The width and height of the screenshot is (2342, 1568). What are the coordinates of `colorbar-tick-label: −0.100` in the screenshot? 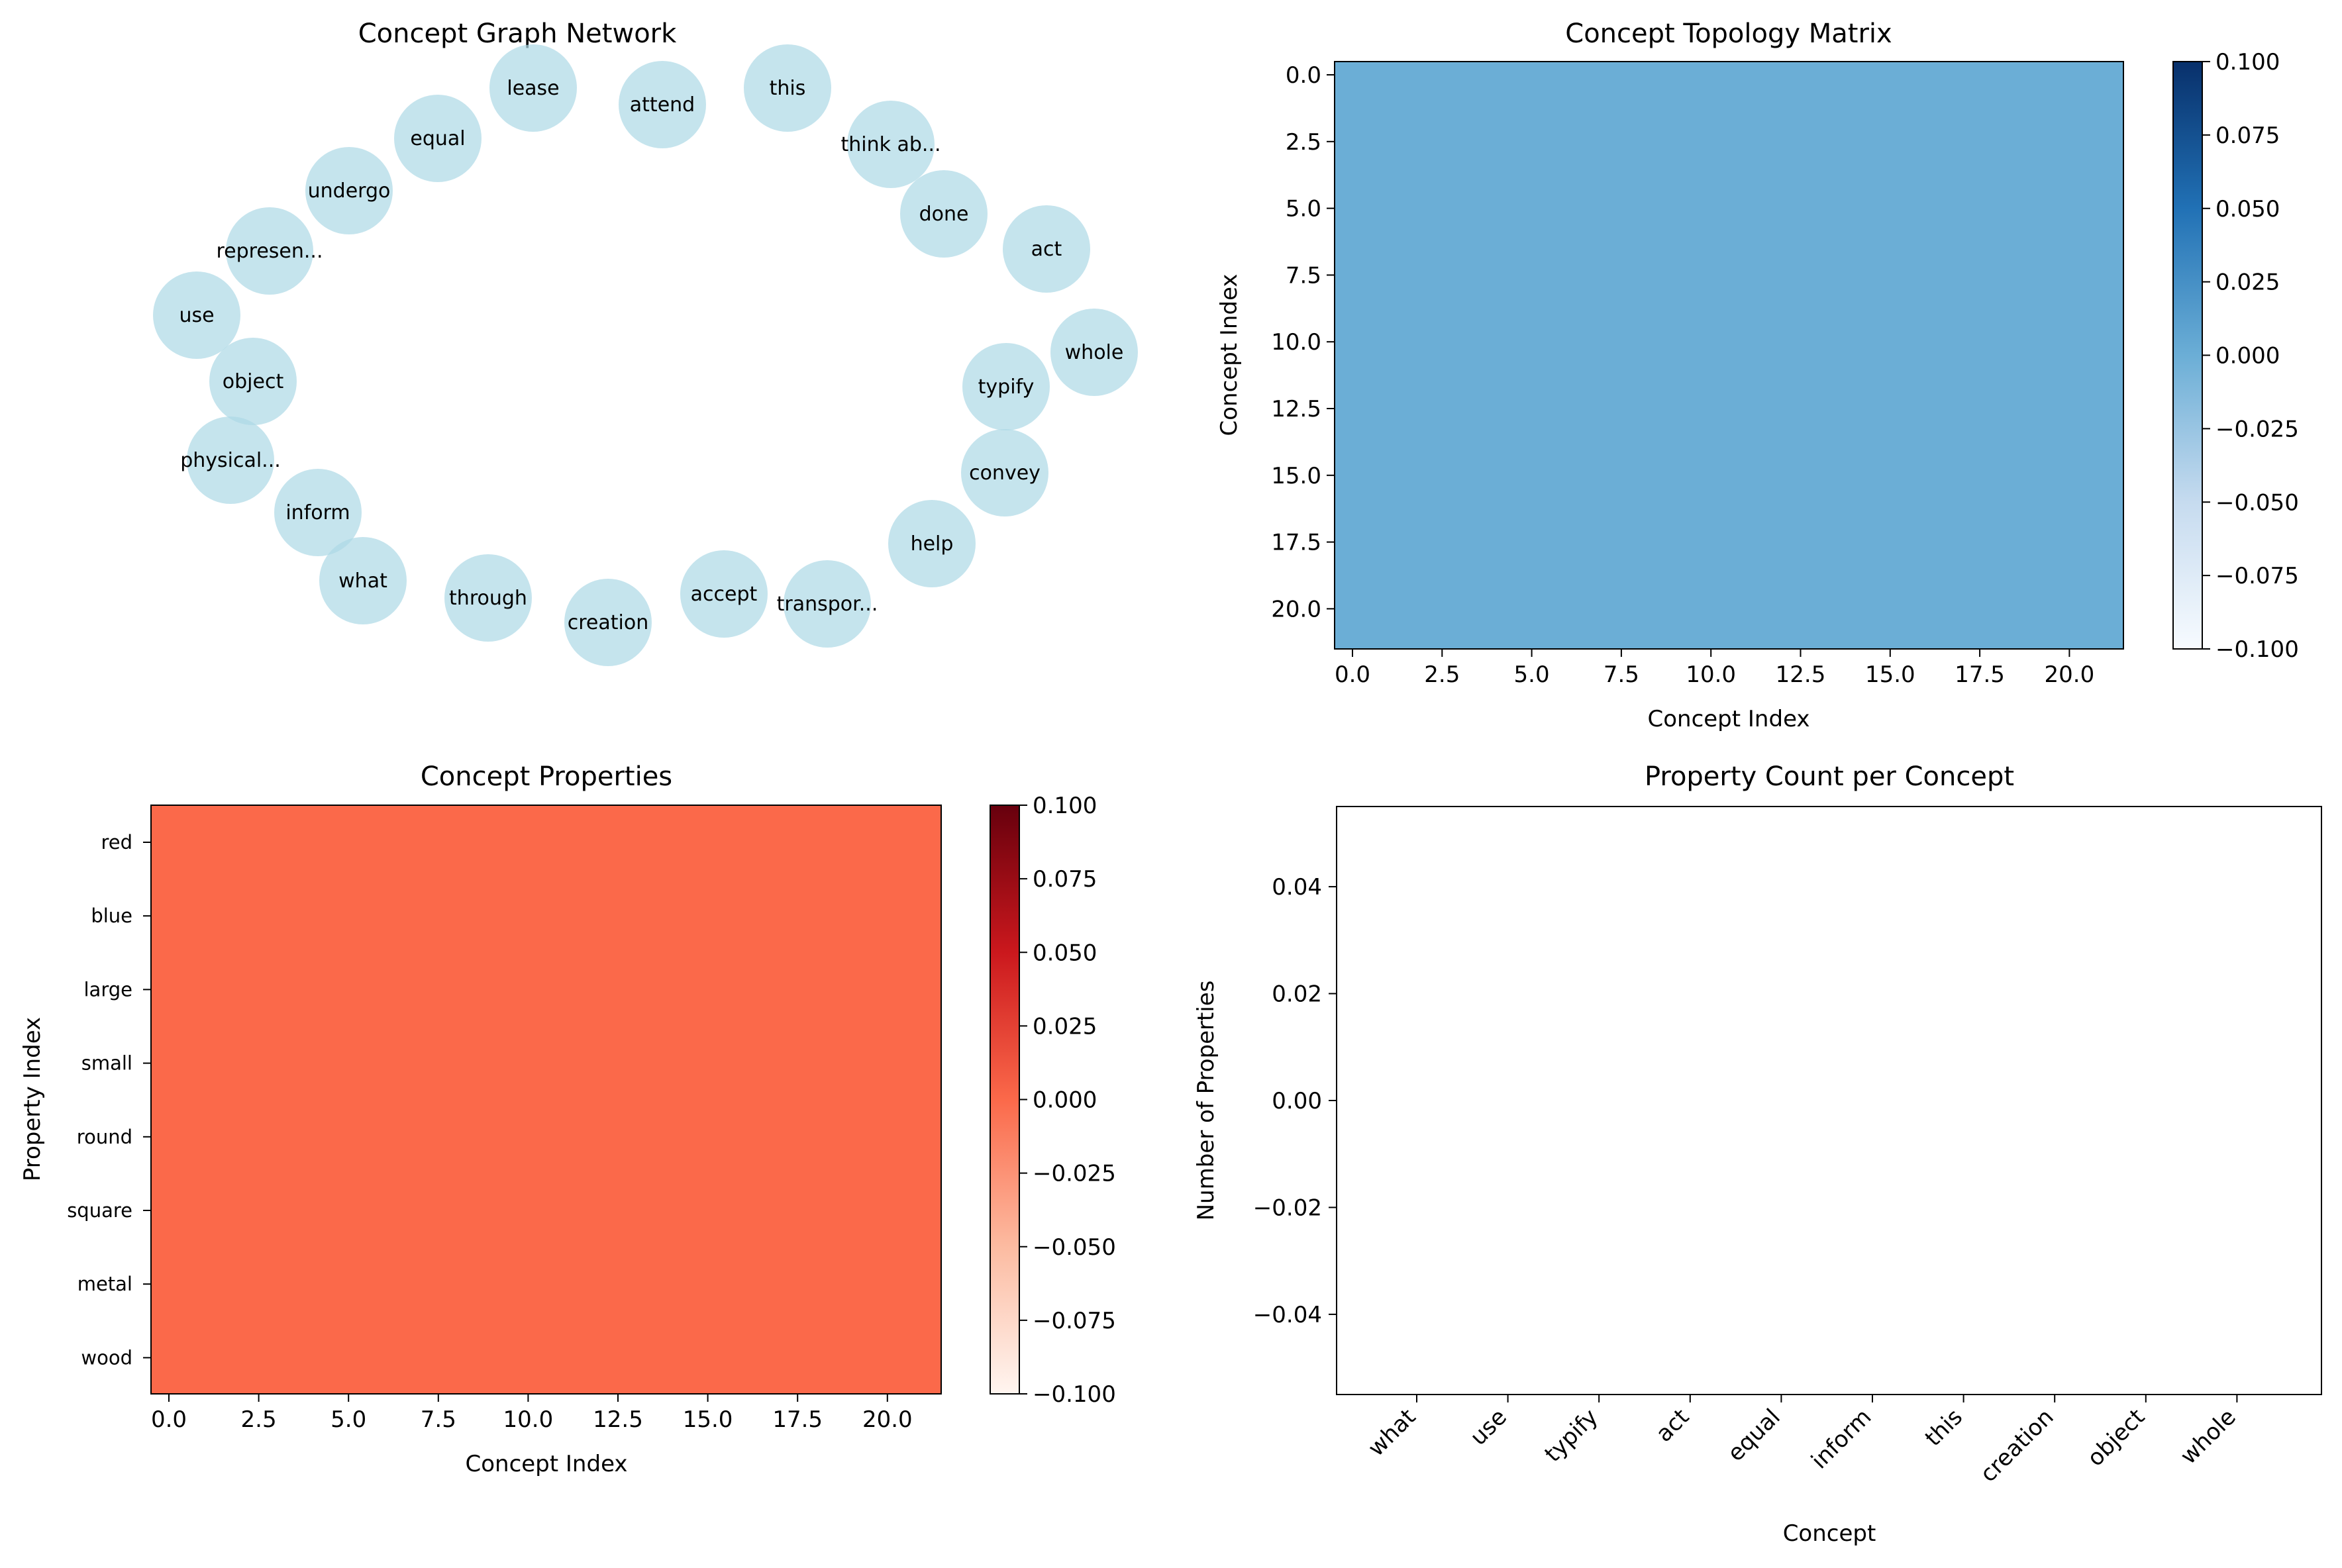 It's located at (1074, 1394).